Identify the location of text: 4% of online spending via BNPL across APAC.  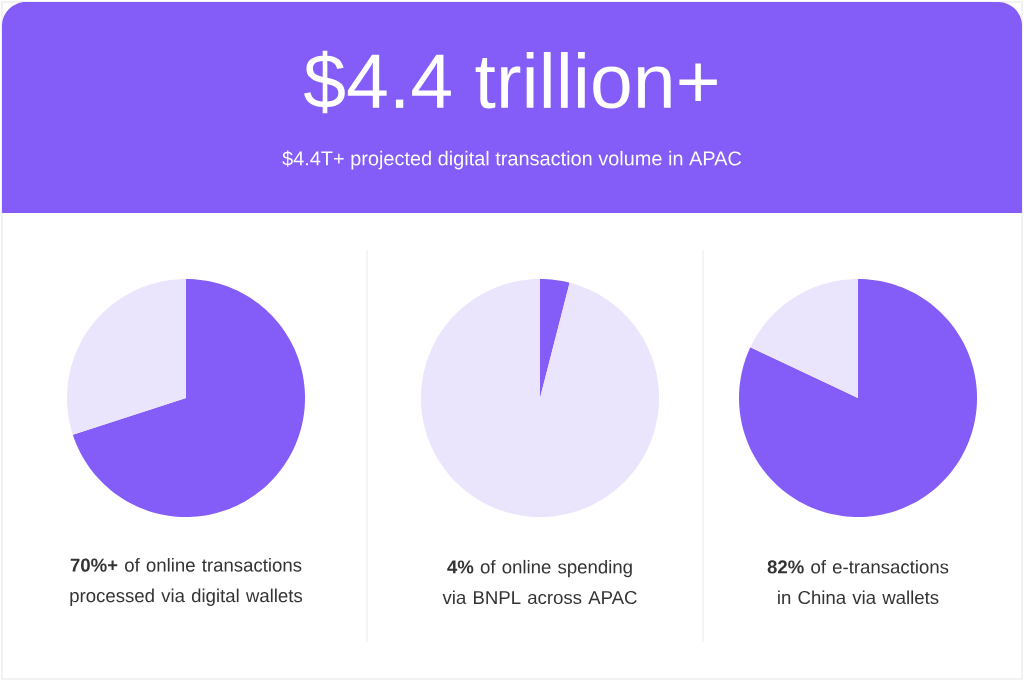
(539, 582).